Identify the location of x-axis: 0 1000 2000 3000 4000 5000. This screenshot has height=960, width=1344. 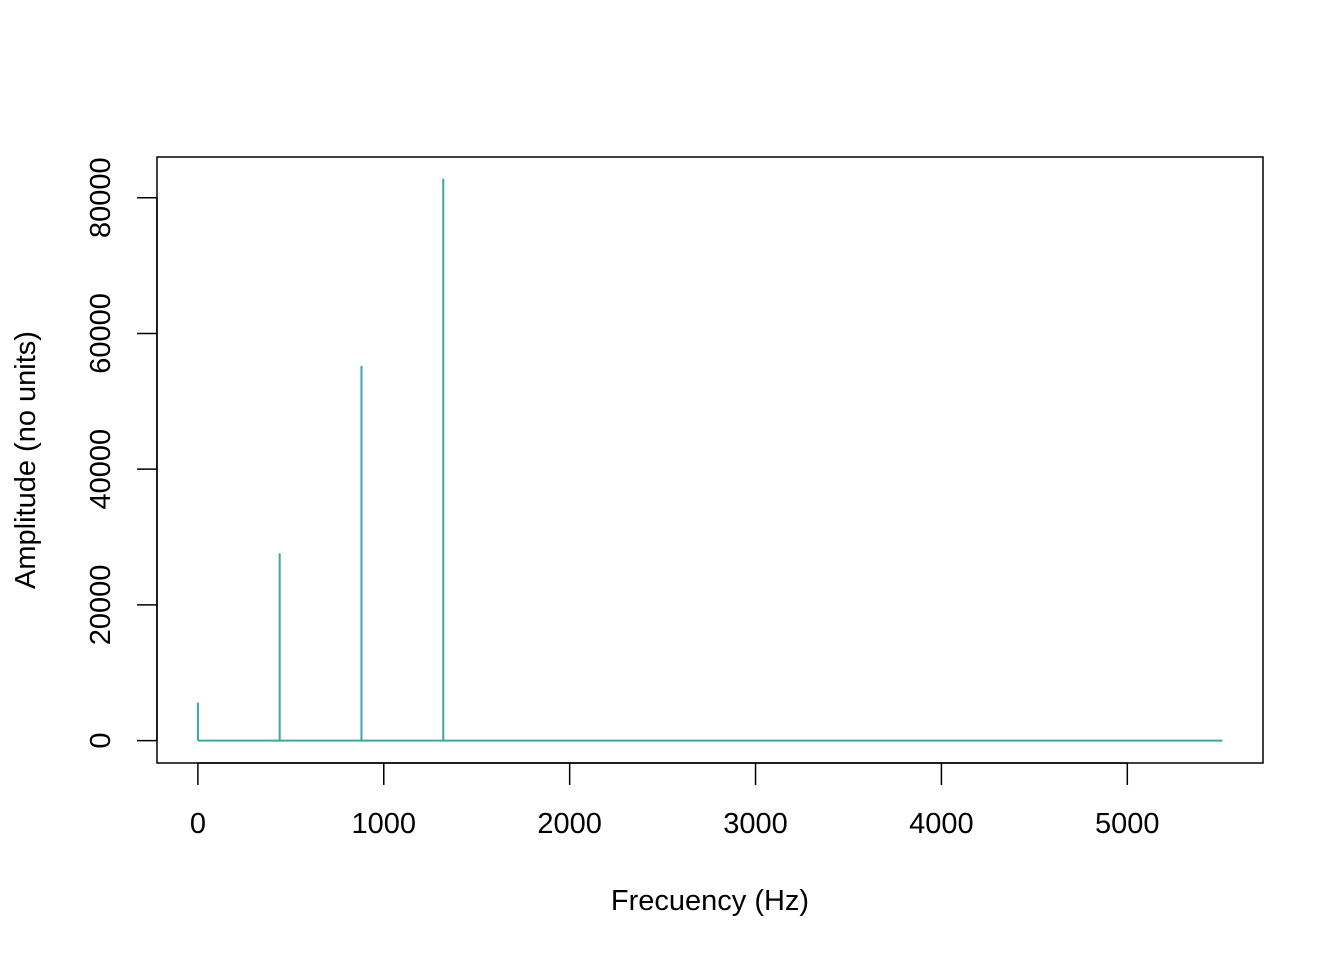
(675, 801).